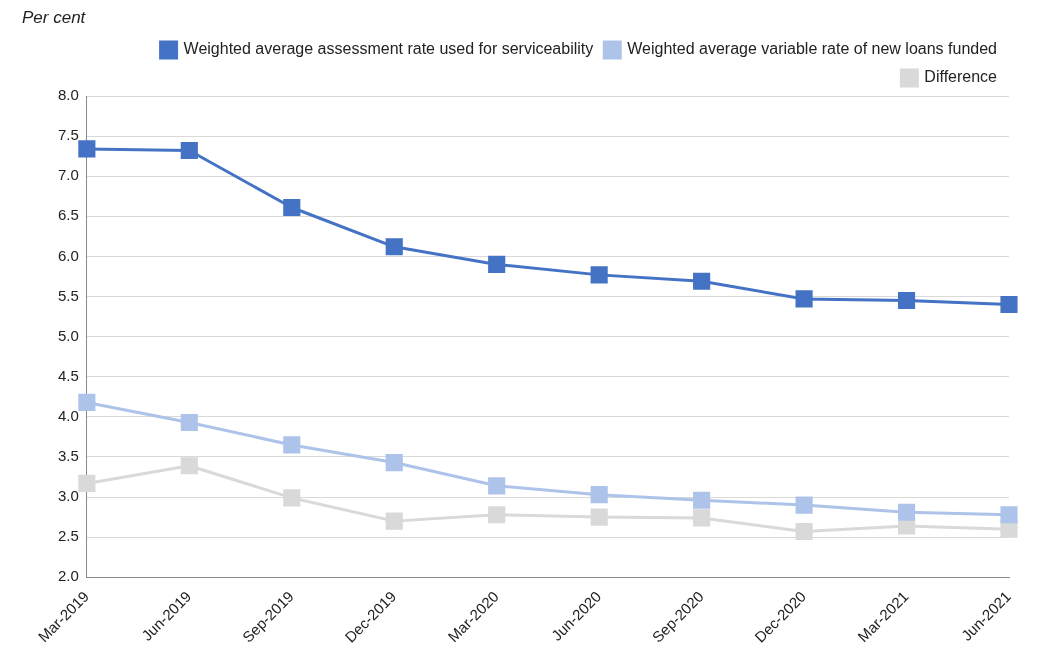 The width and height of the screenshot is (1054, 652). What do you see at coordinates (388, 49) in the screenshot?
I see `legend-label: Weighted average assessment rate used for serviceability` at bounding box center [388, 49].